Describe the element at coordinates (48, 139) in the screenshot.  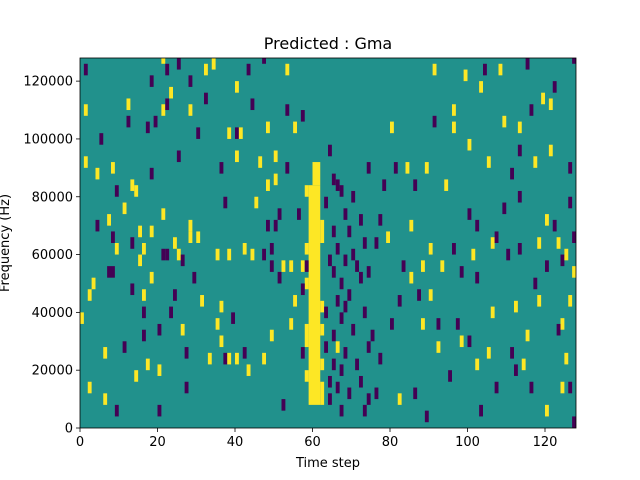
I see `y-tick-label: 100000` at that location.